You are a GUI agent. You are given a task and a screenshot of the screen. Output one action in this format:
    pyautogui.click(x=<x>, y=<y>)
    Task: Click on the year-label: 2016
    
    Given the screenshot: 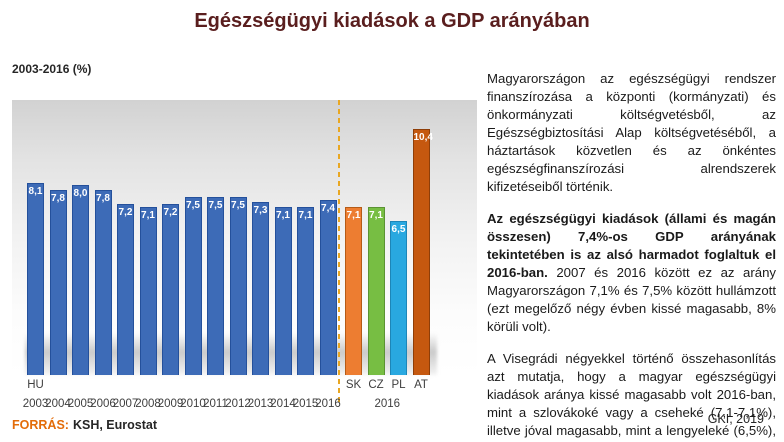 What is the action you would take?
    pyautogui.click(x=328, y=404)
    